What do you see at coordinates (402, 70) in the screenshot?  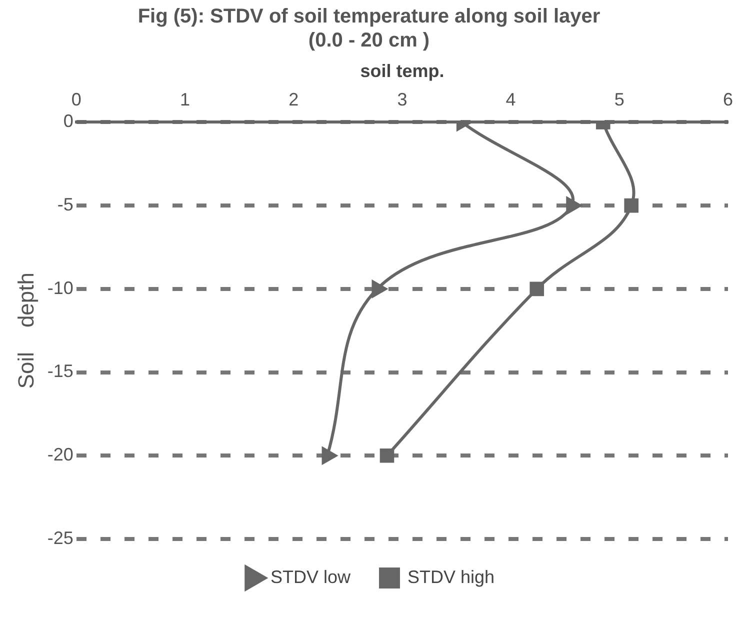 I see `x-axis-title: soil temp.` at bounding box center [402, 70].